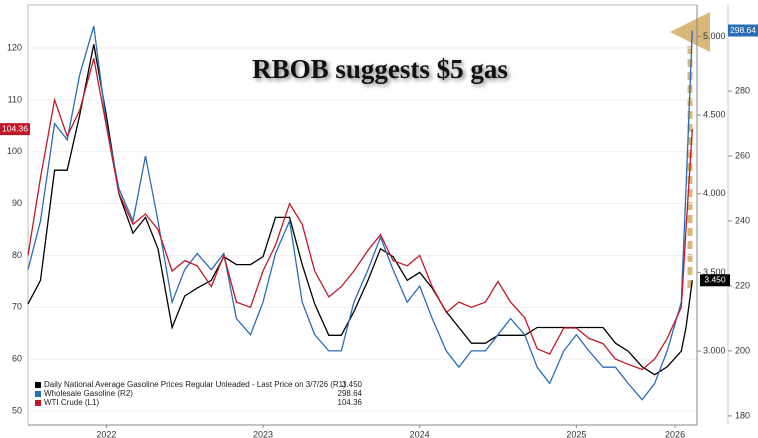  Describe the element at coordinates (714, 193) in the screenshot. I see `y2-tick-label: 4.000` at that location.